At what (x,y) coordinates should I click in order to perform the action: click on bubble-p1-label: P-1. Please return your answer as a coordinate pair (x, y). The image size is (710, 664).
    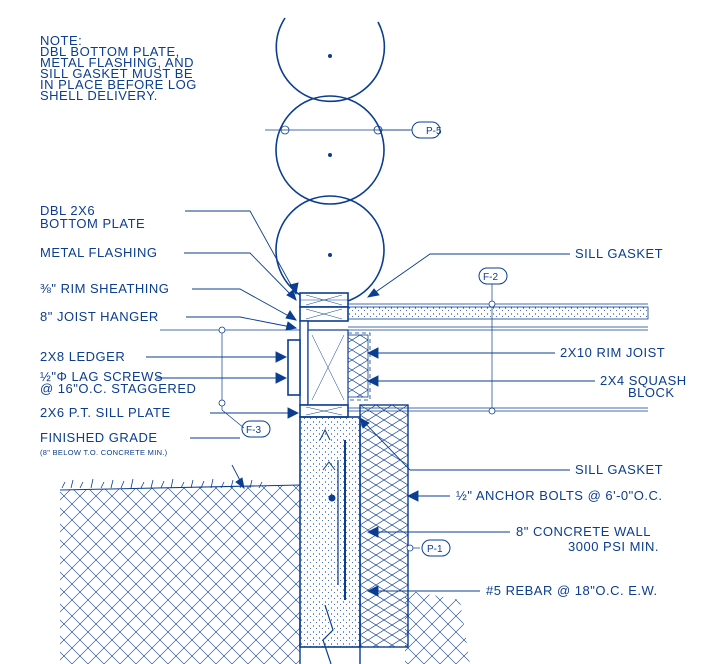
    Looking at the image, I should click on (435, 549).